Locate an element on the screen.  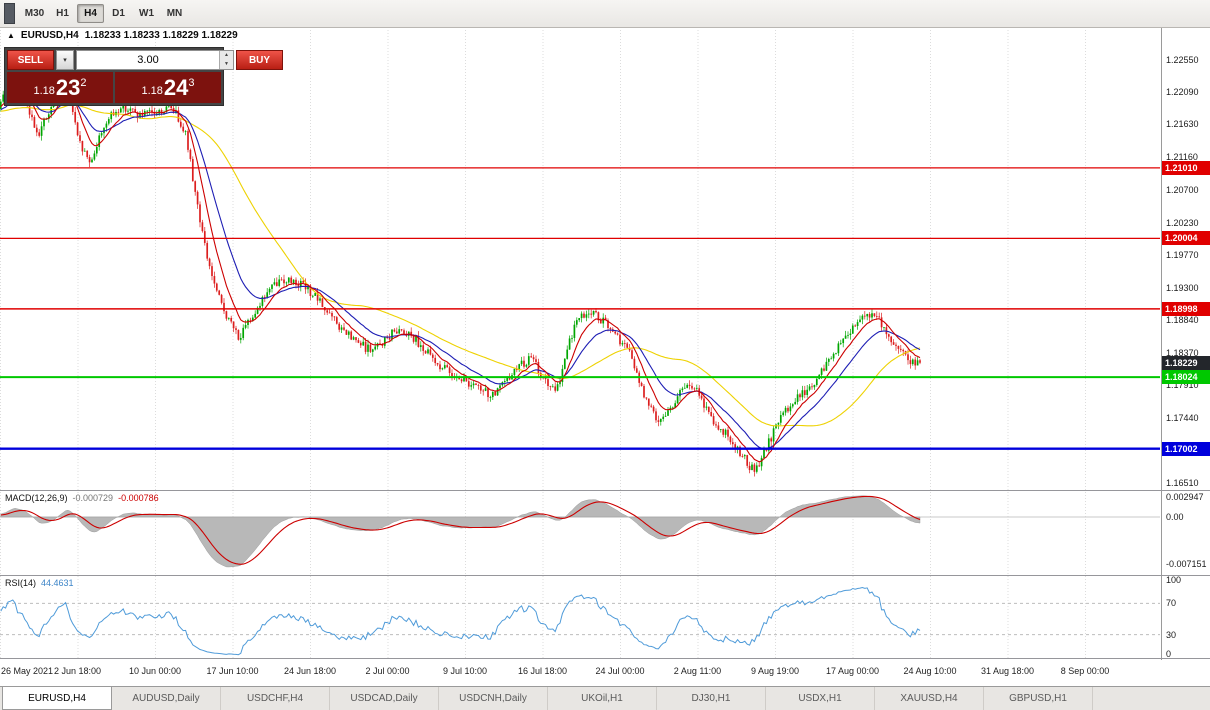
chart-tab-audusd-daily: AUDUSD,Daily is located at coordinates (166, 698).